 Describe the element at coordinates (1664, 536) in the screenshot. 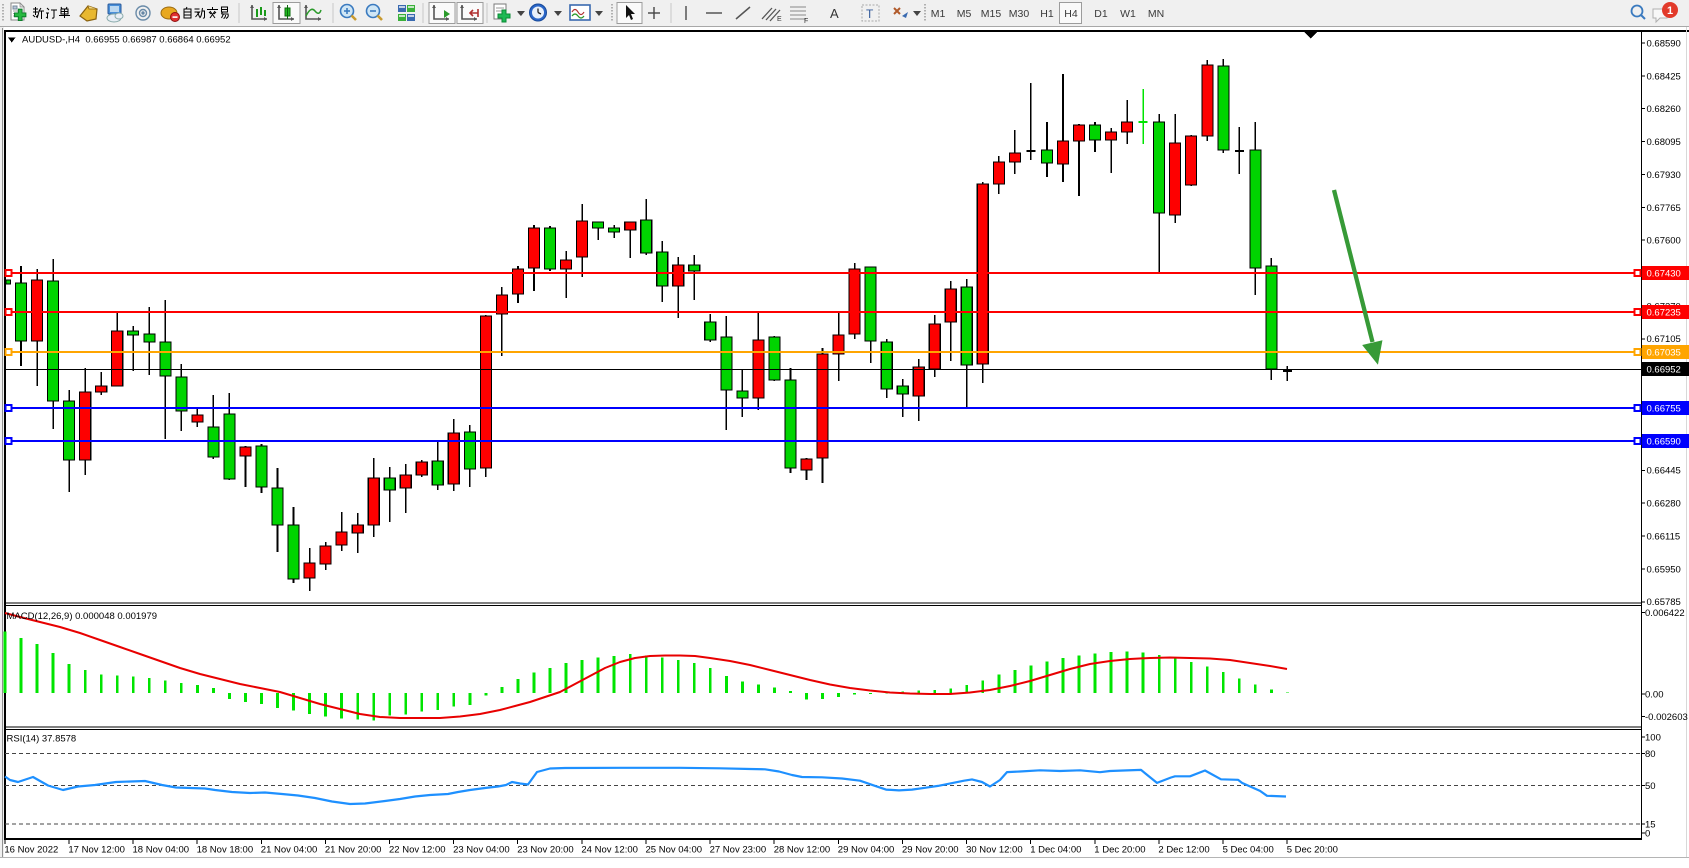

I see `svg-text: 0.66115` at that location.